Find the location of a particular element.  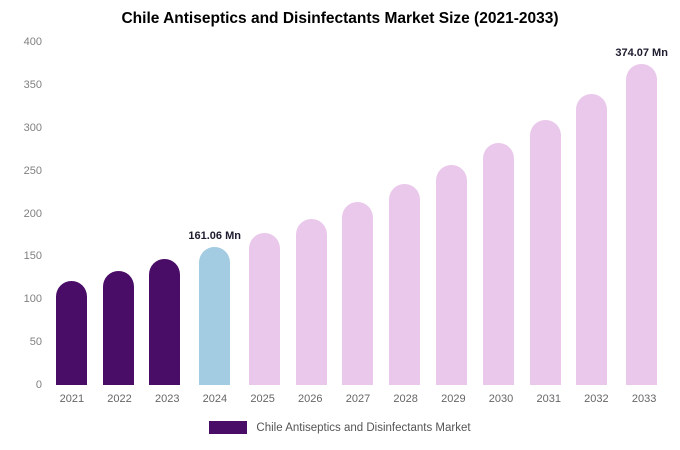

x-tick-label-2030: 2030 is located at coordinates (501, 399).